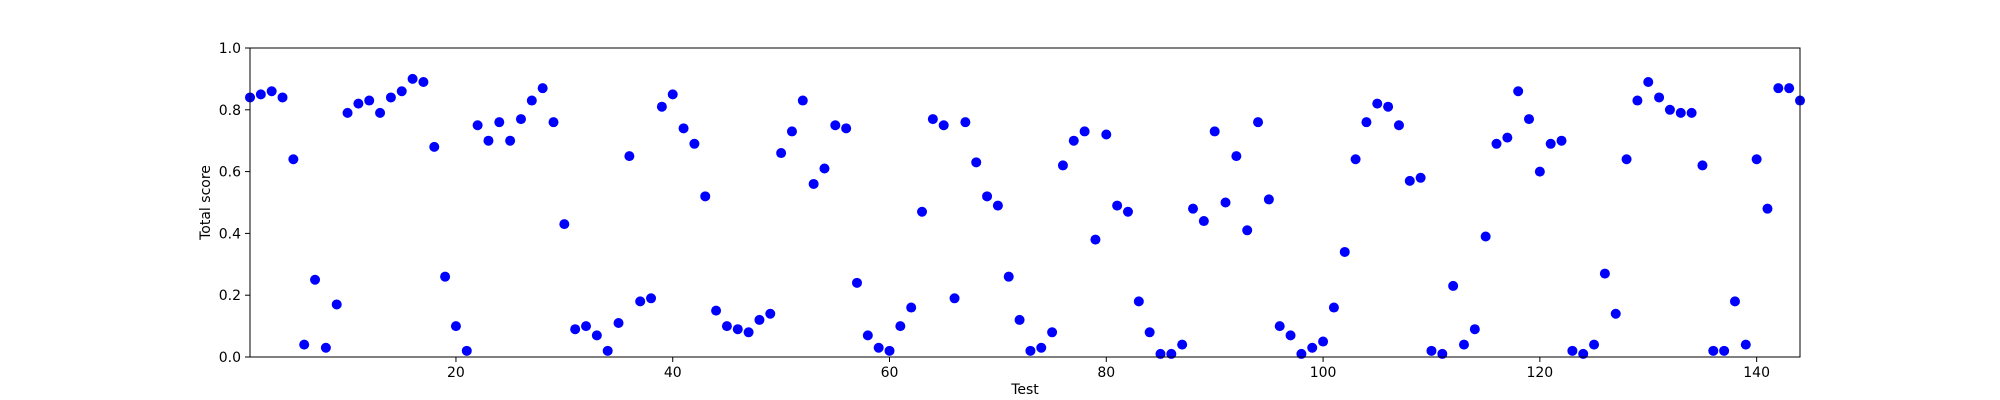  I want to click on y-tick-label: 0.6, so click(230, 173).